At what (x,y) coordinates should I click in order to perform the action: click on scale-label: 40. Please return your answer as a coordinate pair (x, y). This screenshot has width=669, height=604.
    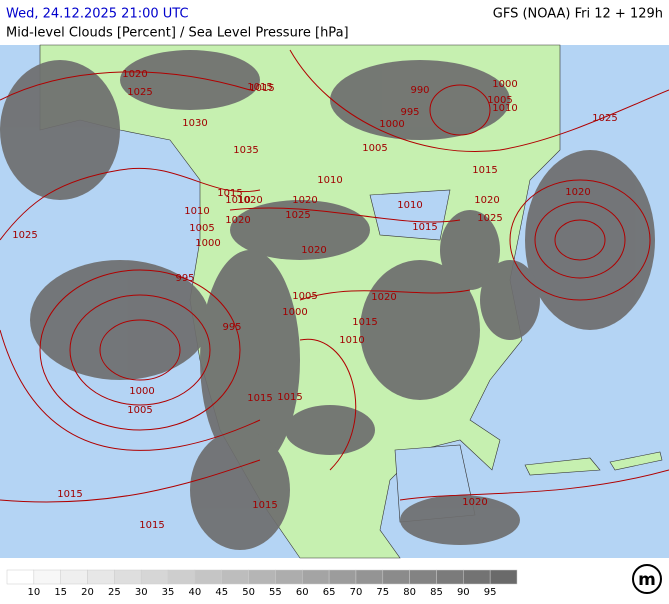
    Looking at the image, I should click on (195, 592).